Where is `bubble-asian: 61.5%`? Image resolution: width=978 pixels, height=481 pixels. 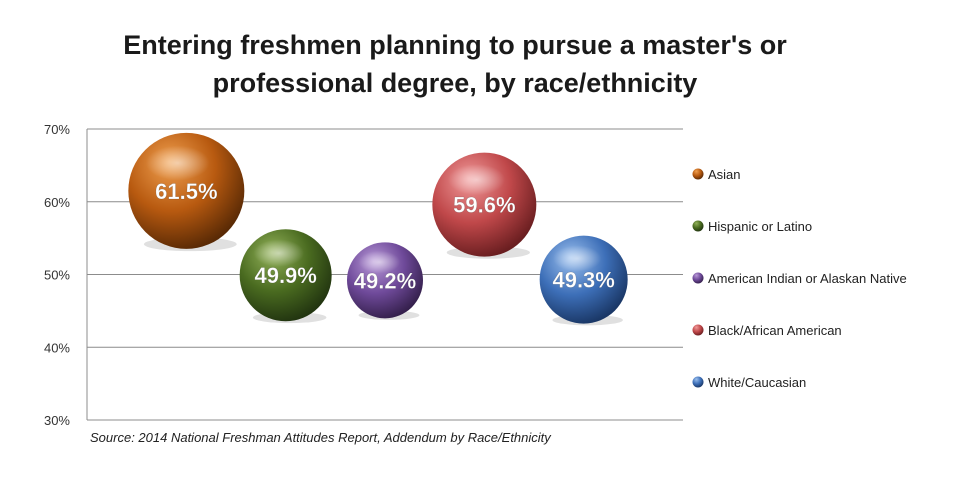
bubble-asian: 61.5% is located at coordinates (186, 192).